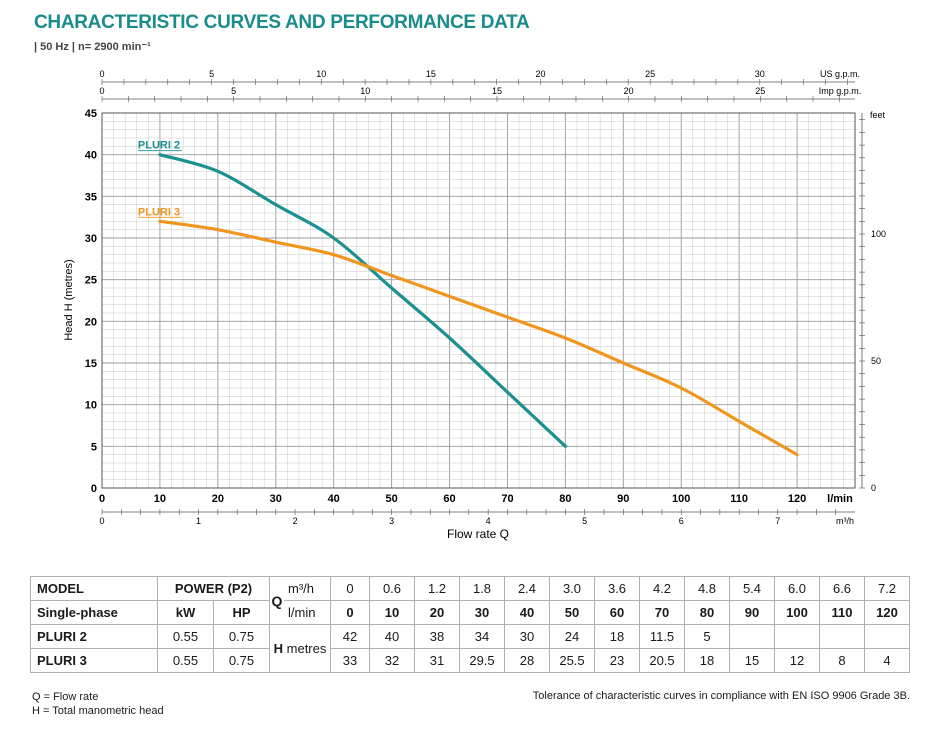  What do you see at coordinates (91, 239) in the screenshot?
I see `y-tick-label: 30` at bounding box center [91, 239].